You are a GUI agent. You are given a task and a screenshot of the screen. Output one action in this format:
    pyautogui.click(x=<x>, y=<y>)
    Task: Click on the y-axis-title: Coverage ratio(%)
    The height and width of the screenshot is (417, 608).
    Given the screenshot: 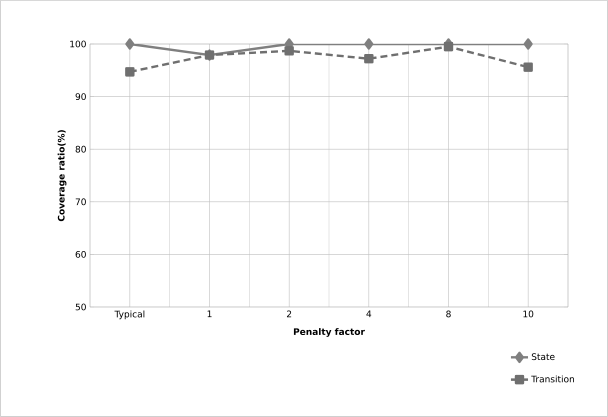 What is the action you would take?
    pyautogui.click(x=62, y=176)
    